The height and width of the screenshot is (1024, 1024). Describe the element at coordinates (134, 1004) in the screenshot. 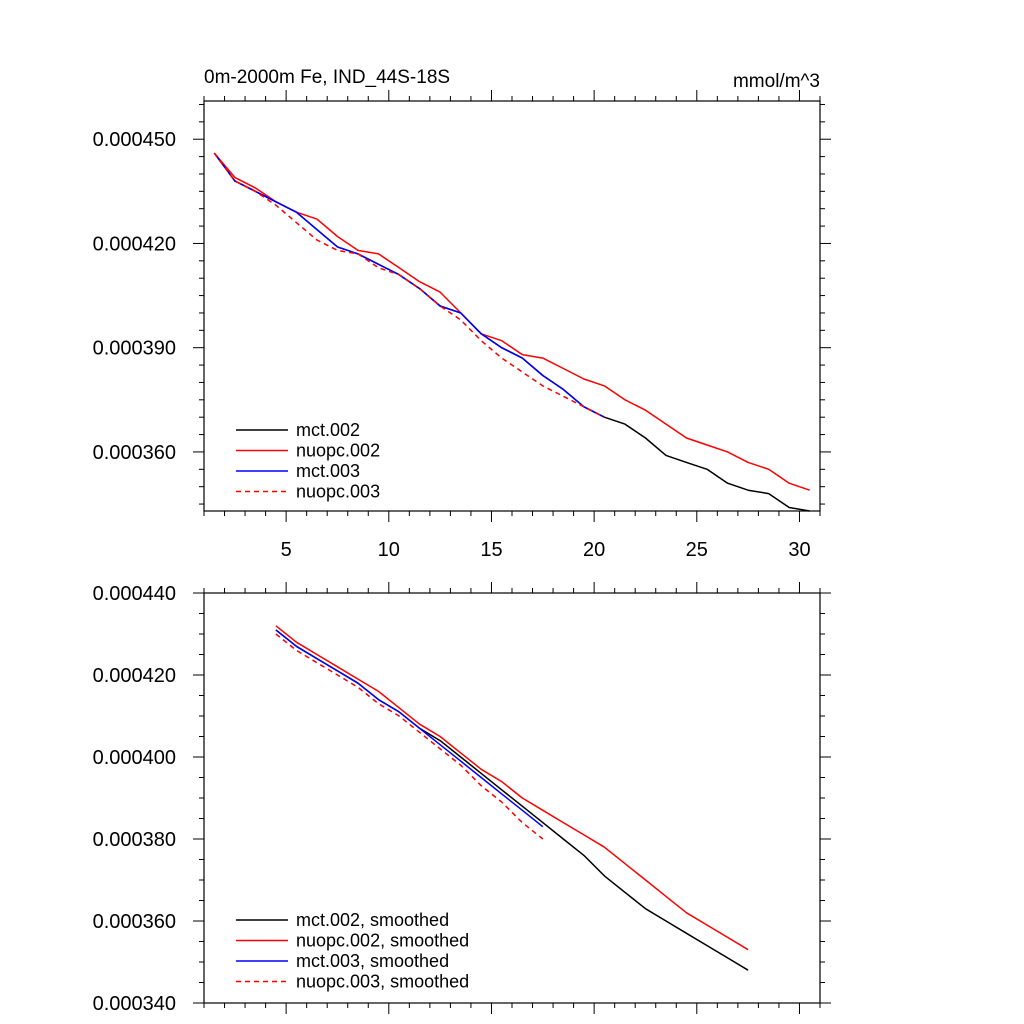

I see `y-tick-label: 0.000340` at that location.